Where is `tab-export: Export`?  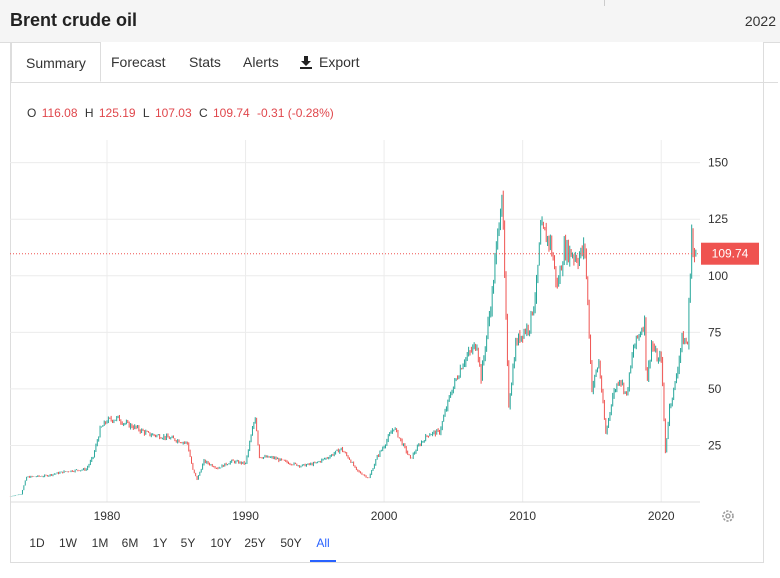
tab-export: Export is located at coordinates (329, 62).